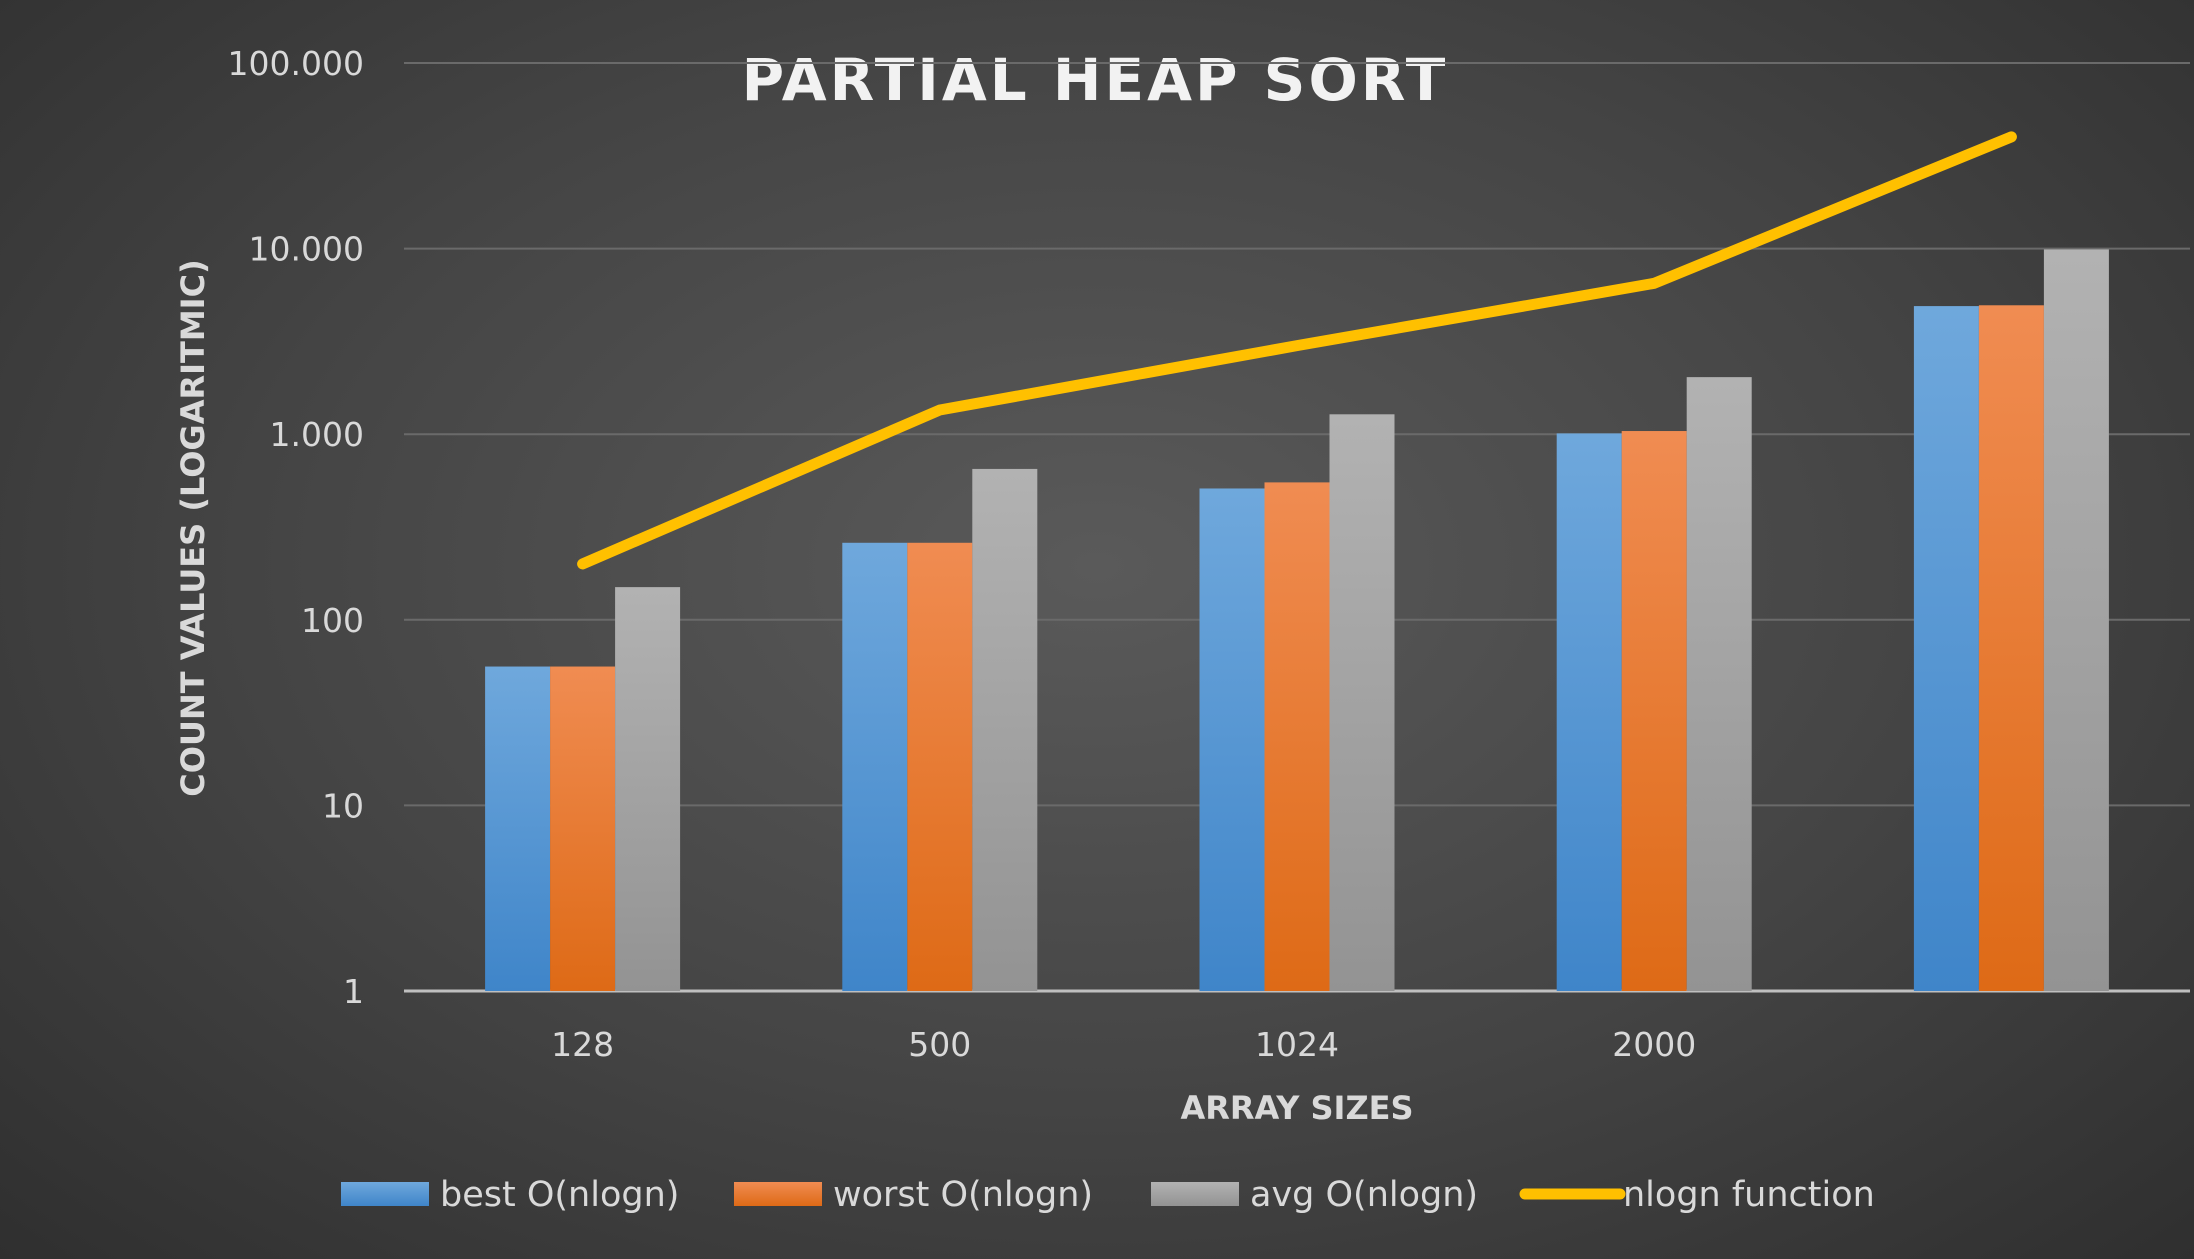  What do you see at coordinates (963, 1195) in the screenshot?
I see `legend-label: worst O(nlogn)` at bounding box center [963, 1195].